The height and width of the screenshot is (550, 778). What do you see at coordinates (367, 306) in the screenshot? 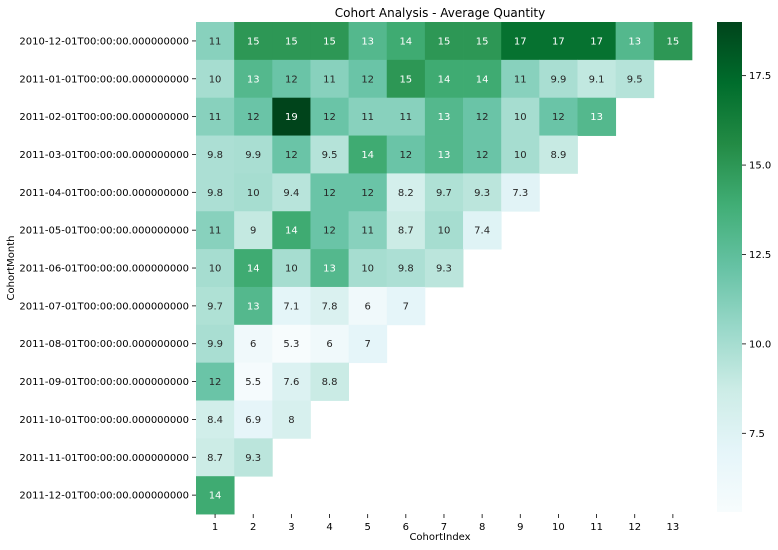
I see `heatmap-cell-label: 6` at bounding box center [367, 306].